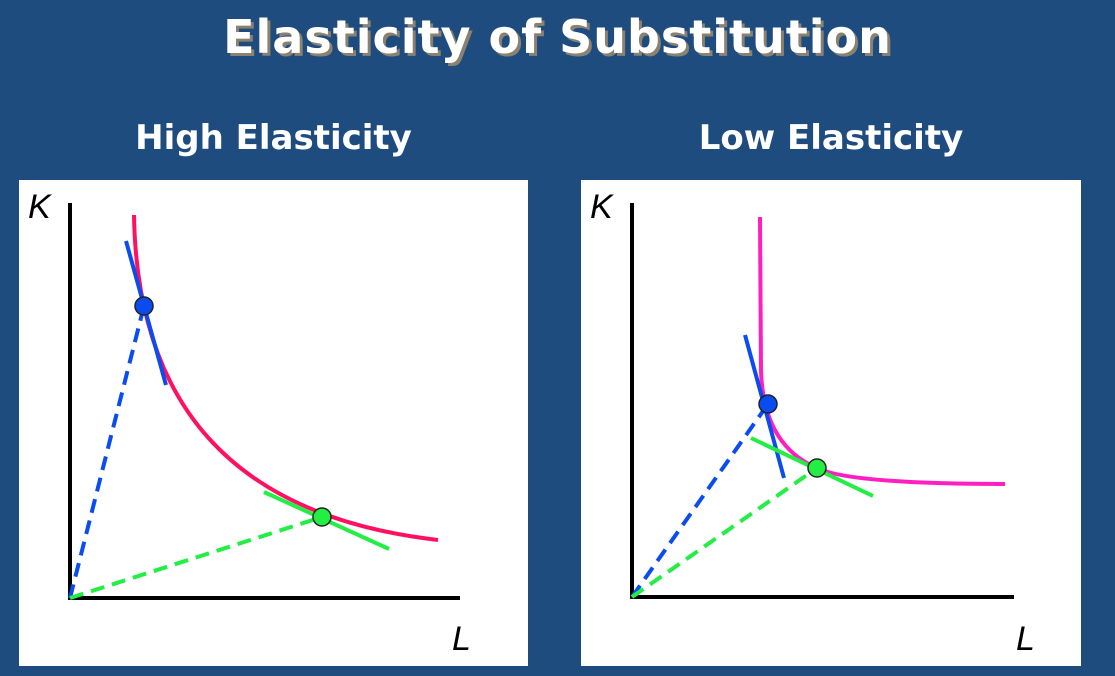 This screenshot has width=1115, height=676. Describe the element at coordinates (273, 138) in the screenshot. I see `panel-title-high: High Elasticity` at that location.